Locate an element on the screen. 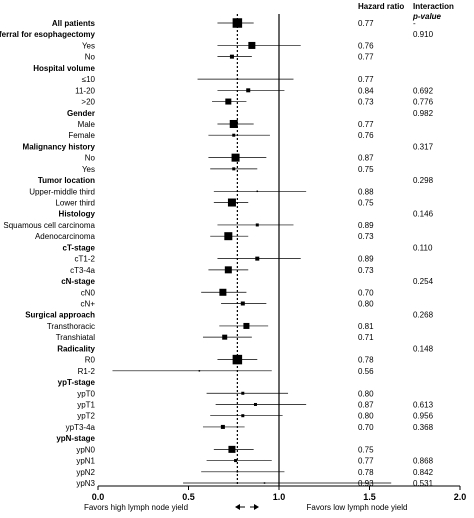  x-tick-label: 1.5 is located at coordinates (369, 497).